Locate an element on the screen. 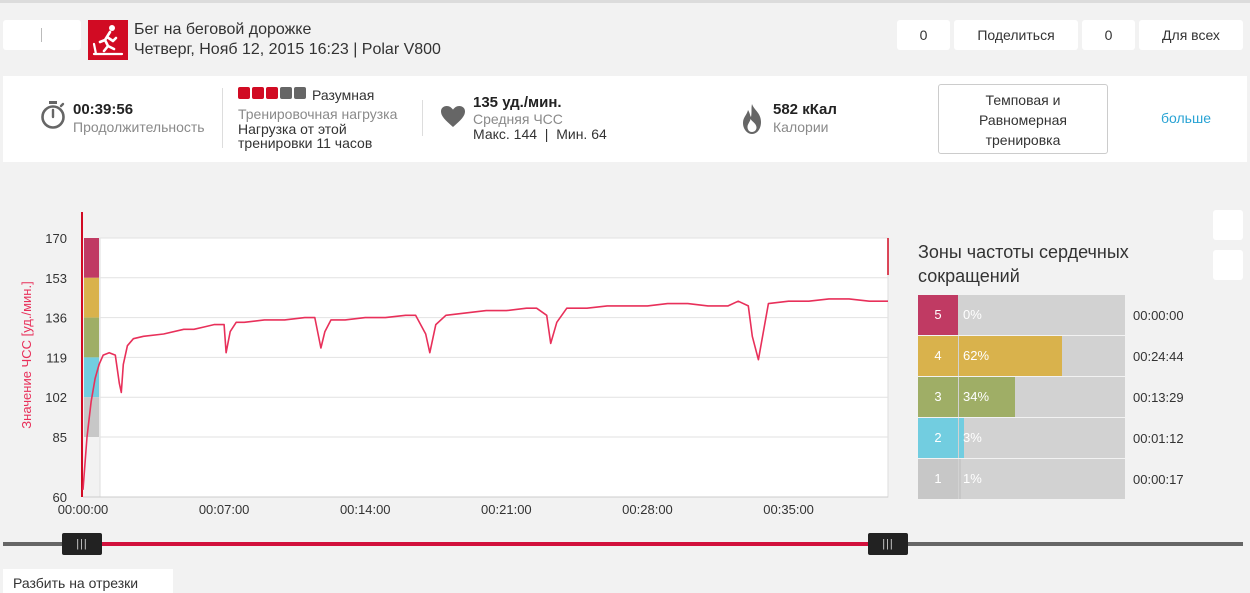 The height and width of the screenshot is (593, 1250). comment-count-button: 0 is located at coordinates (1108, 35).